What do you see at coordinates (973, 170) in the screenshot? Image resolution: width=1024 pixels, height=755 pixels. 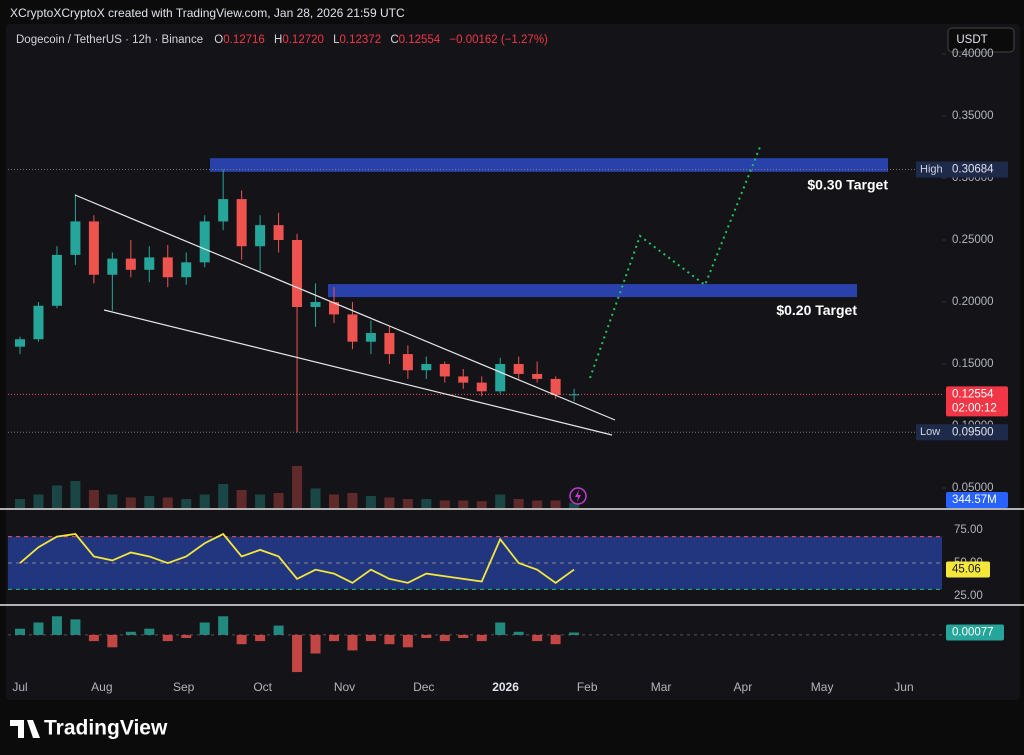 I see `high-value: 0.30684` at bounding box center [973, 170].